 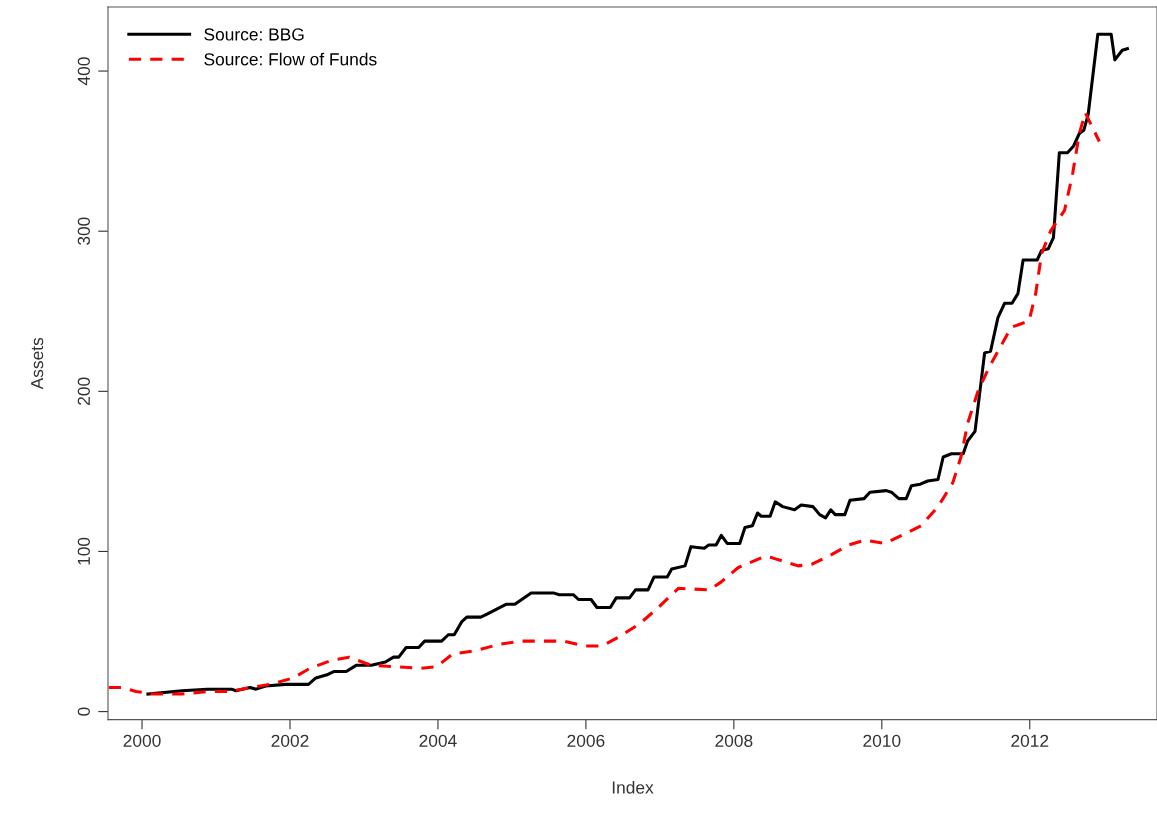 What do you see at coordinates (83, 71) in the screenshot?
I see `y-tick-label: 400` at bounding box center [83, 71].